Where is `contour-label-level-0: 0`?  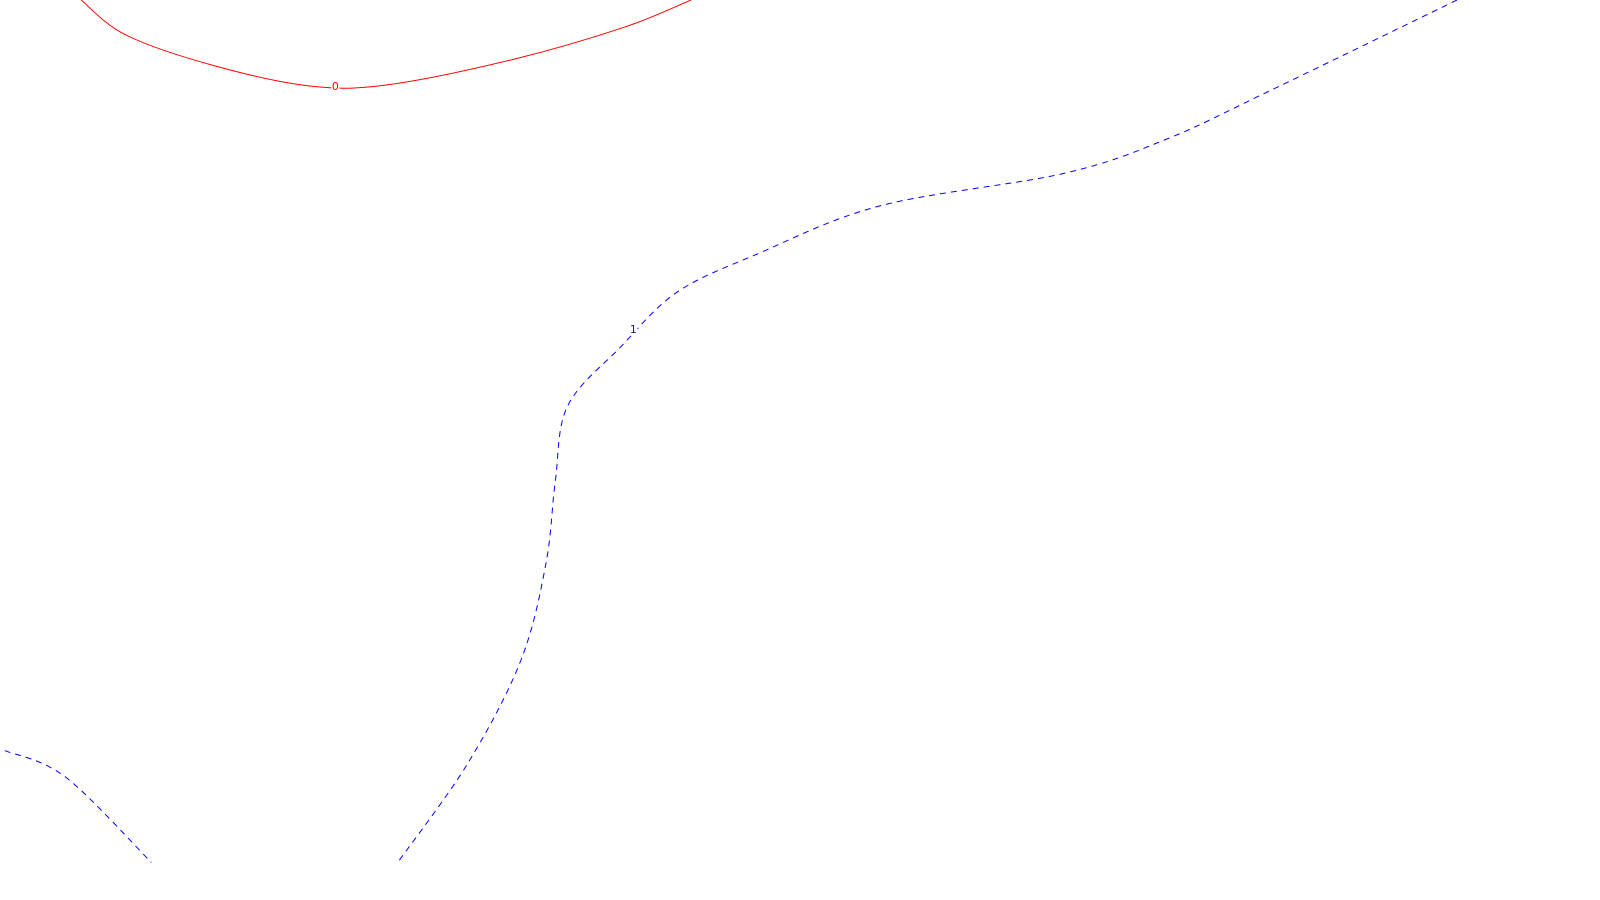
contour-label-level-0: 0 is located at coordinates (335, 86).